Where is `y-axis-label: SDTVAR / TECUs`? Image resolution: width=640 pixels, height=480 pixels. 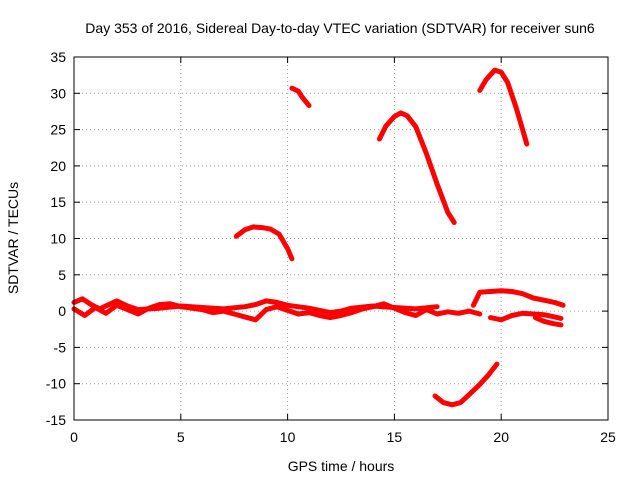 y-axis-label: SDTVAR / TECUs is located at coordinates (13, 238).